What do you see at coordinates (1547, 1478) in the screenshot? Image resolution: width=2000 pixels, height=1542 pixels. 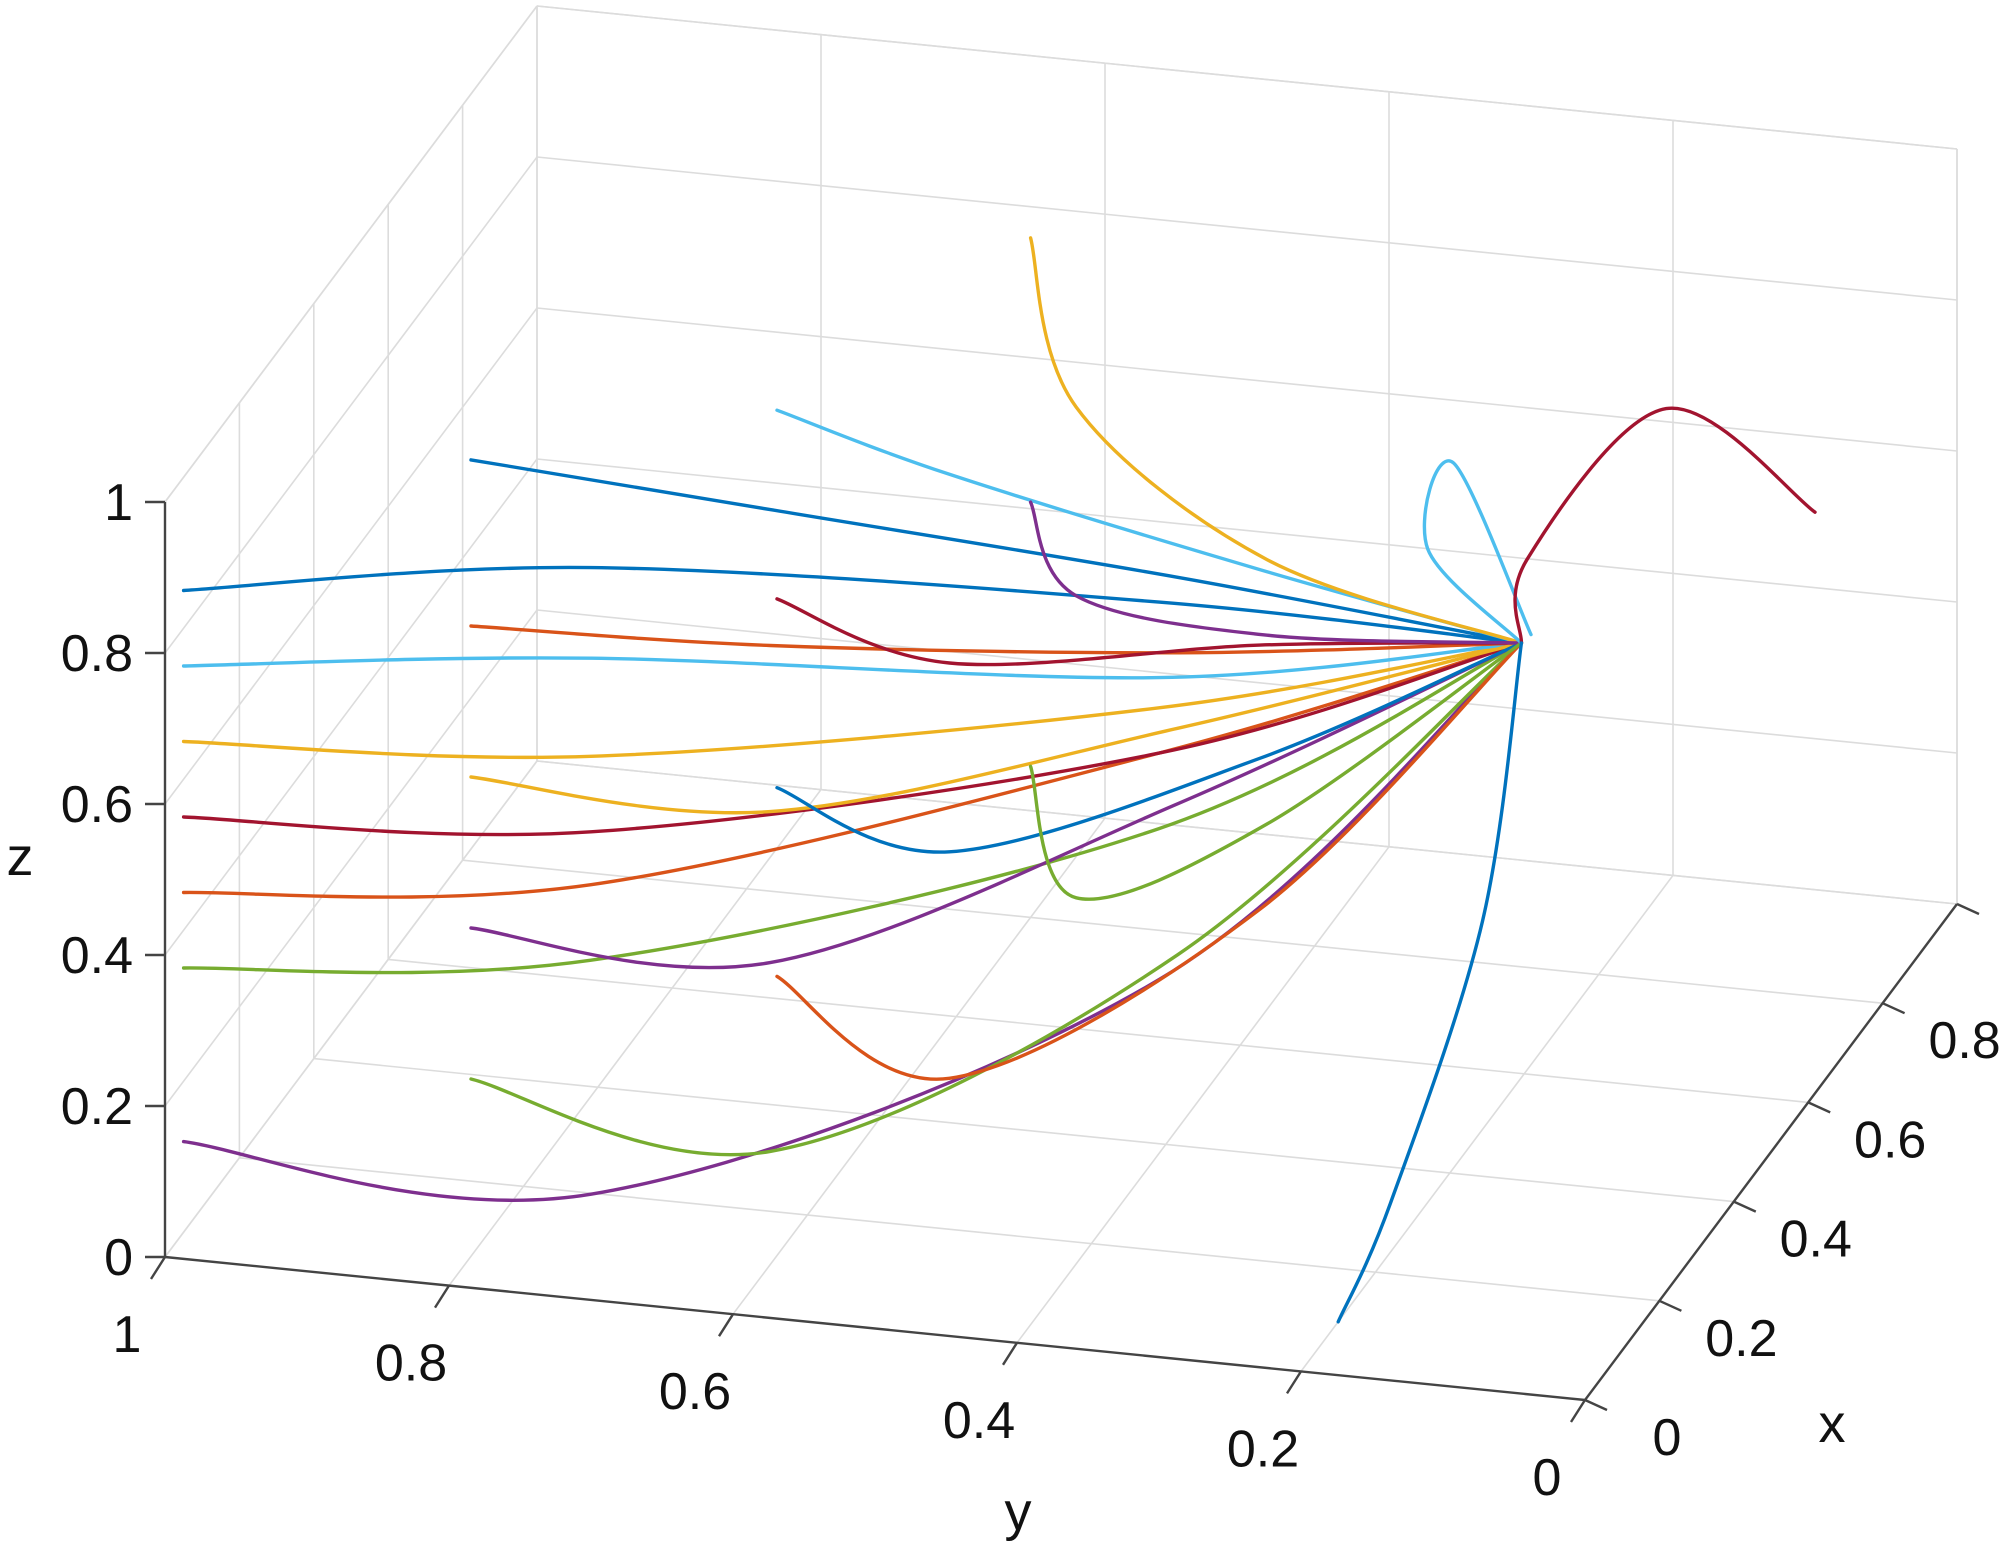 I see `y-tick-label: 0` at bounding box center [1547, 1478].